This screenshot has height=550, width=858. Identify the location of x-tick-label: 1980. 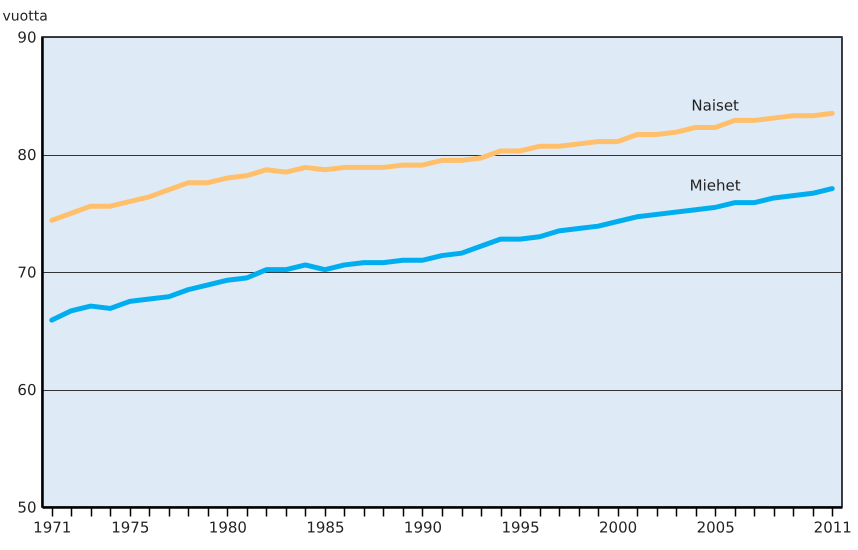
(227, 527).